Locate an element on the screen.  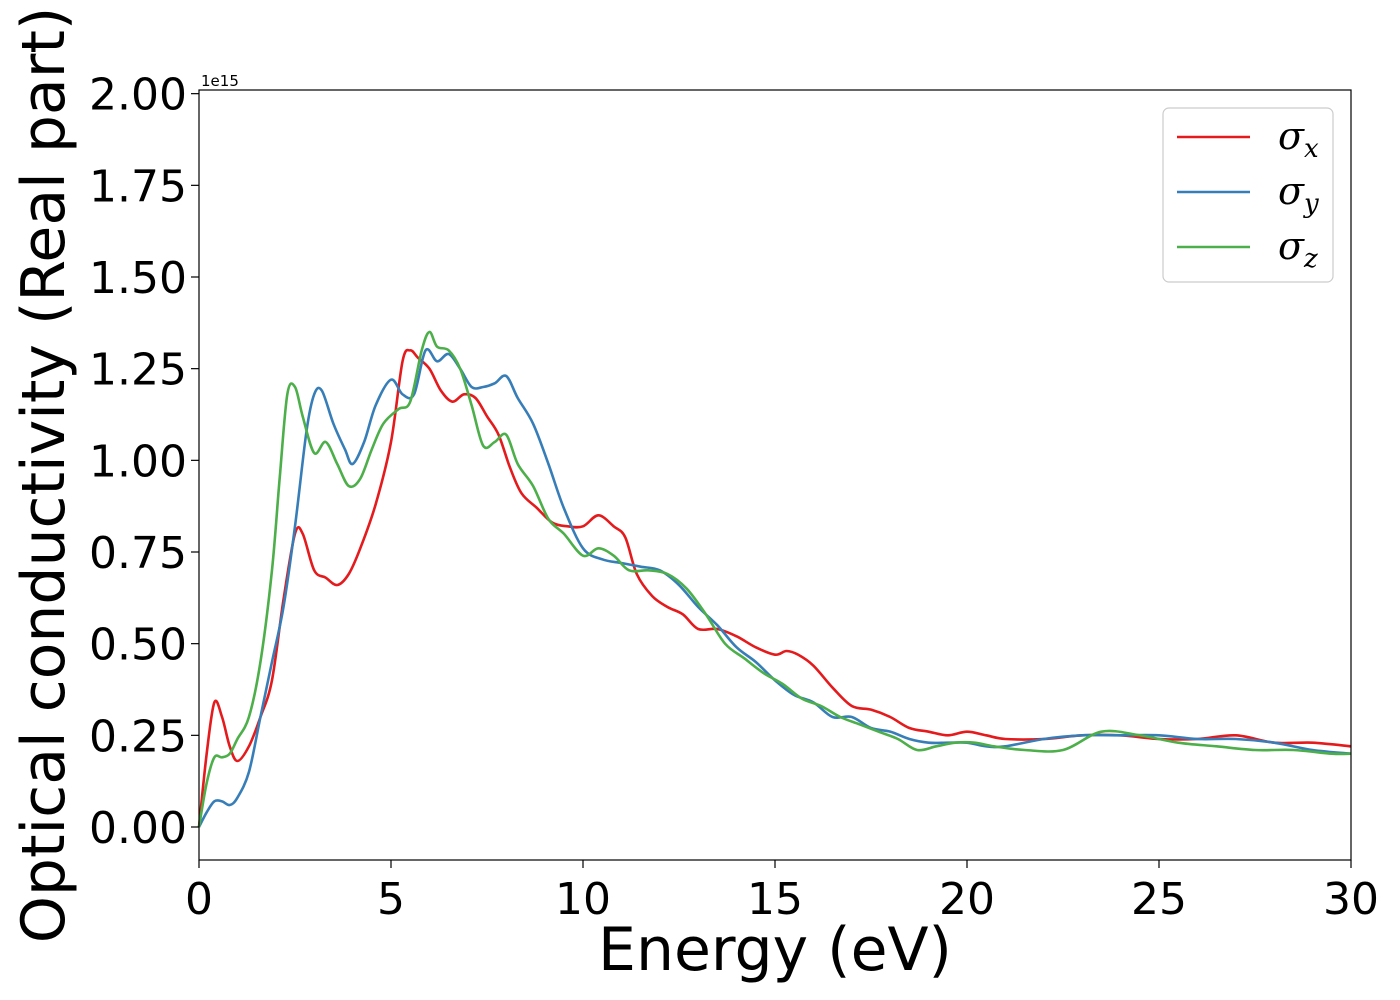
y-tick-label: 1.00 is located at coordinates (138, 461).